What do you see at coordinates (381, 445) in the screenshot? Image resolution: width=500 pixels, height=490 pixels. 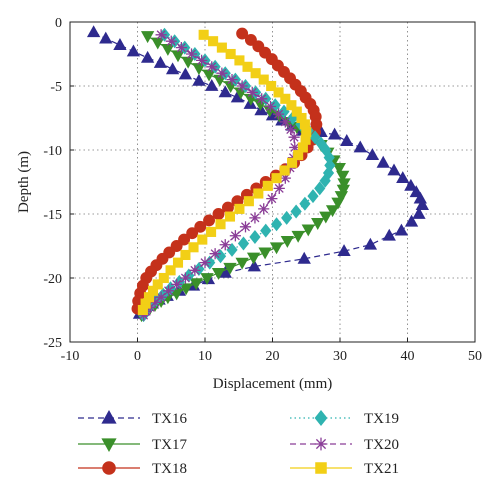 I see `legend-label: TX20` at bounding box center [381, 445].